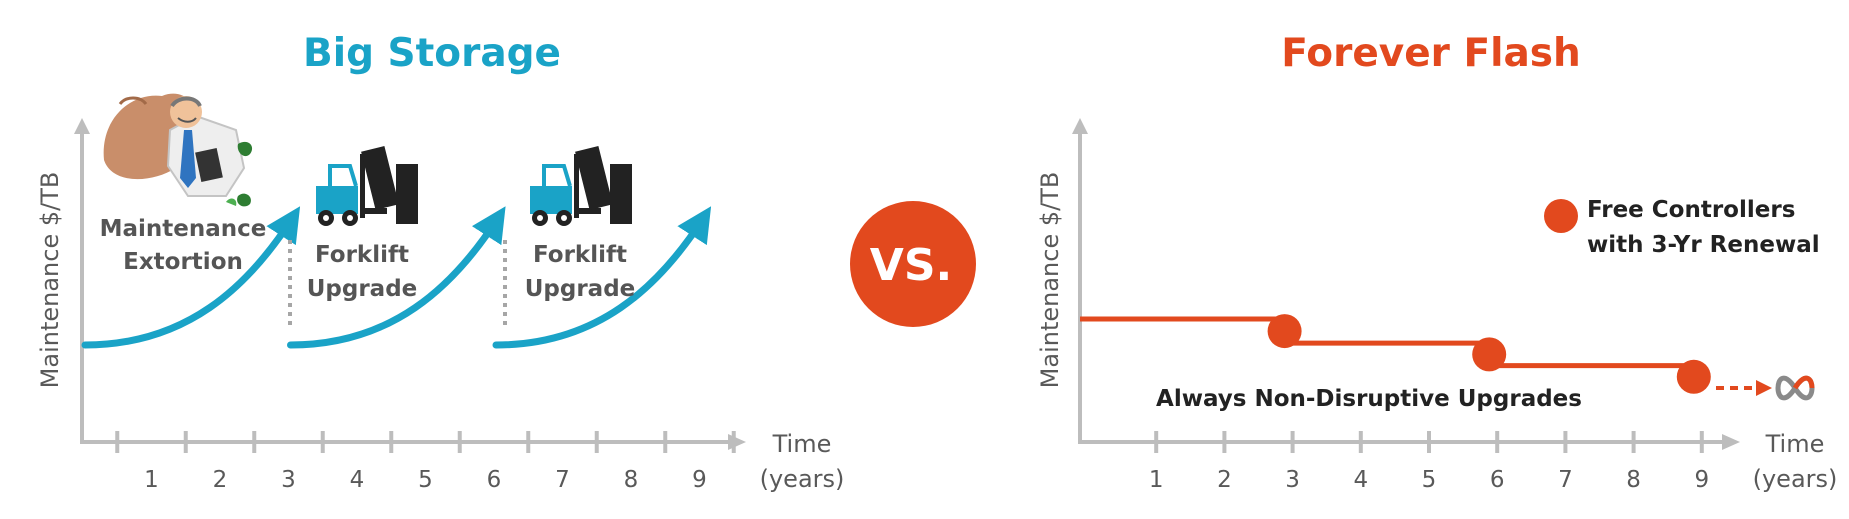  I want to click on legend-label: with 3-Yr Renewal, so click(1703, 245).